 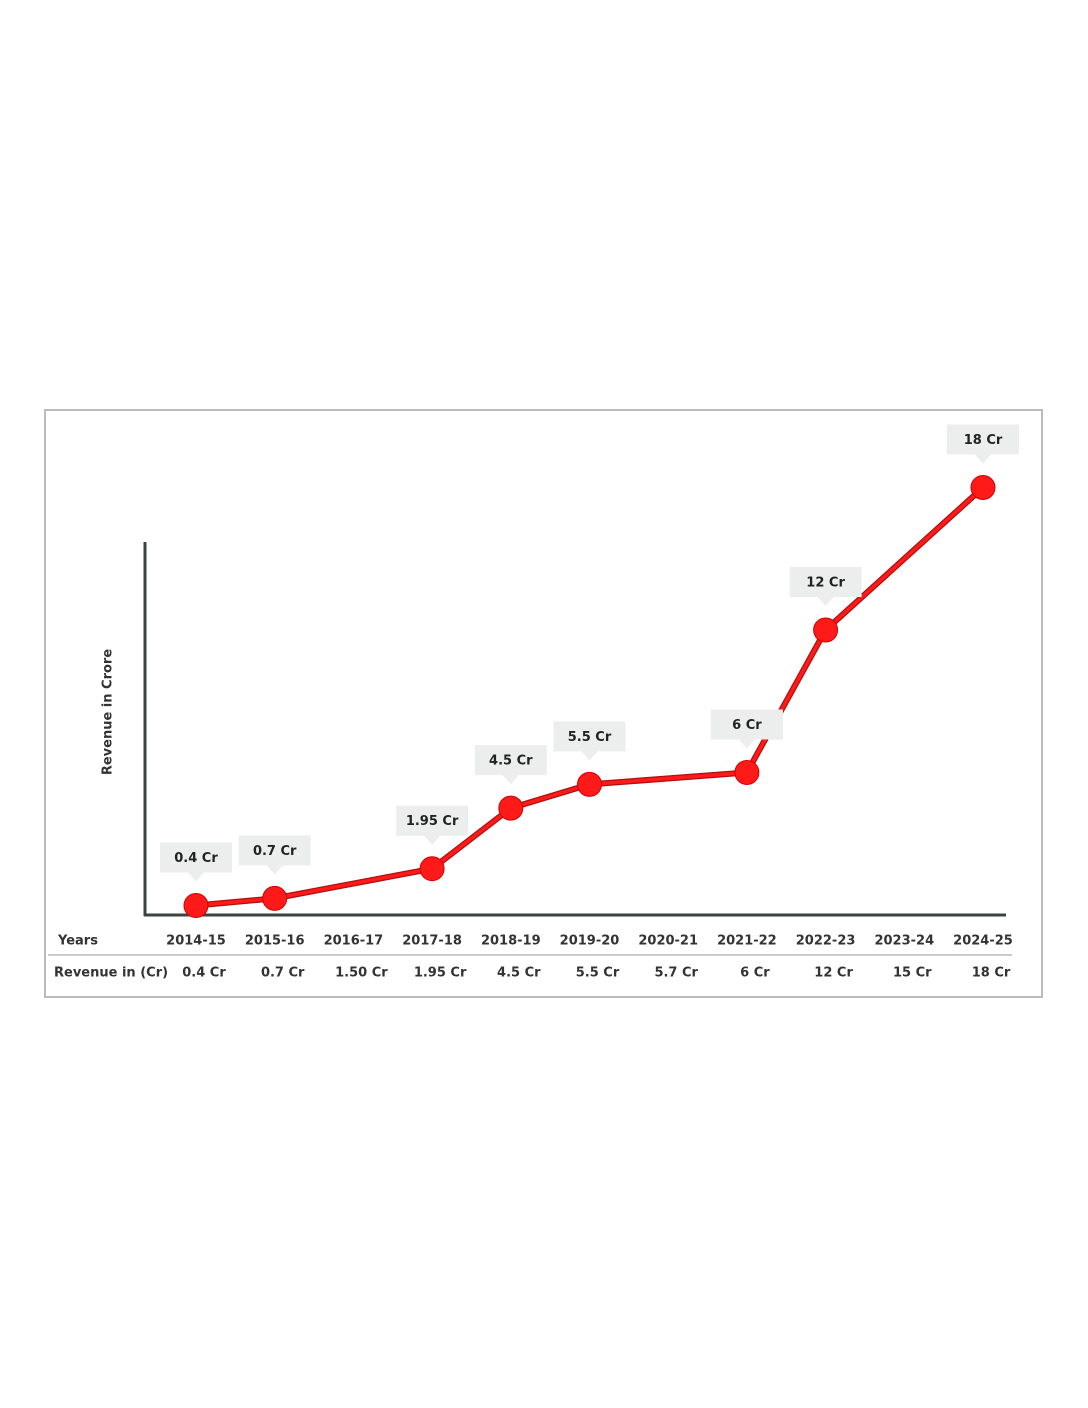 I want to click on table-value: 5.5 Cr, so click(x=598, y=973).